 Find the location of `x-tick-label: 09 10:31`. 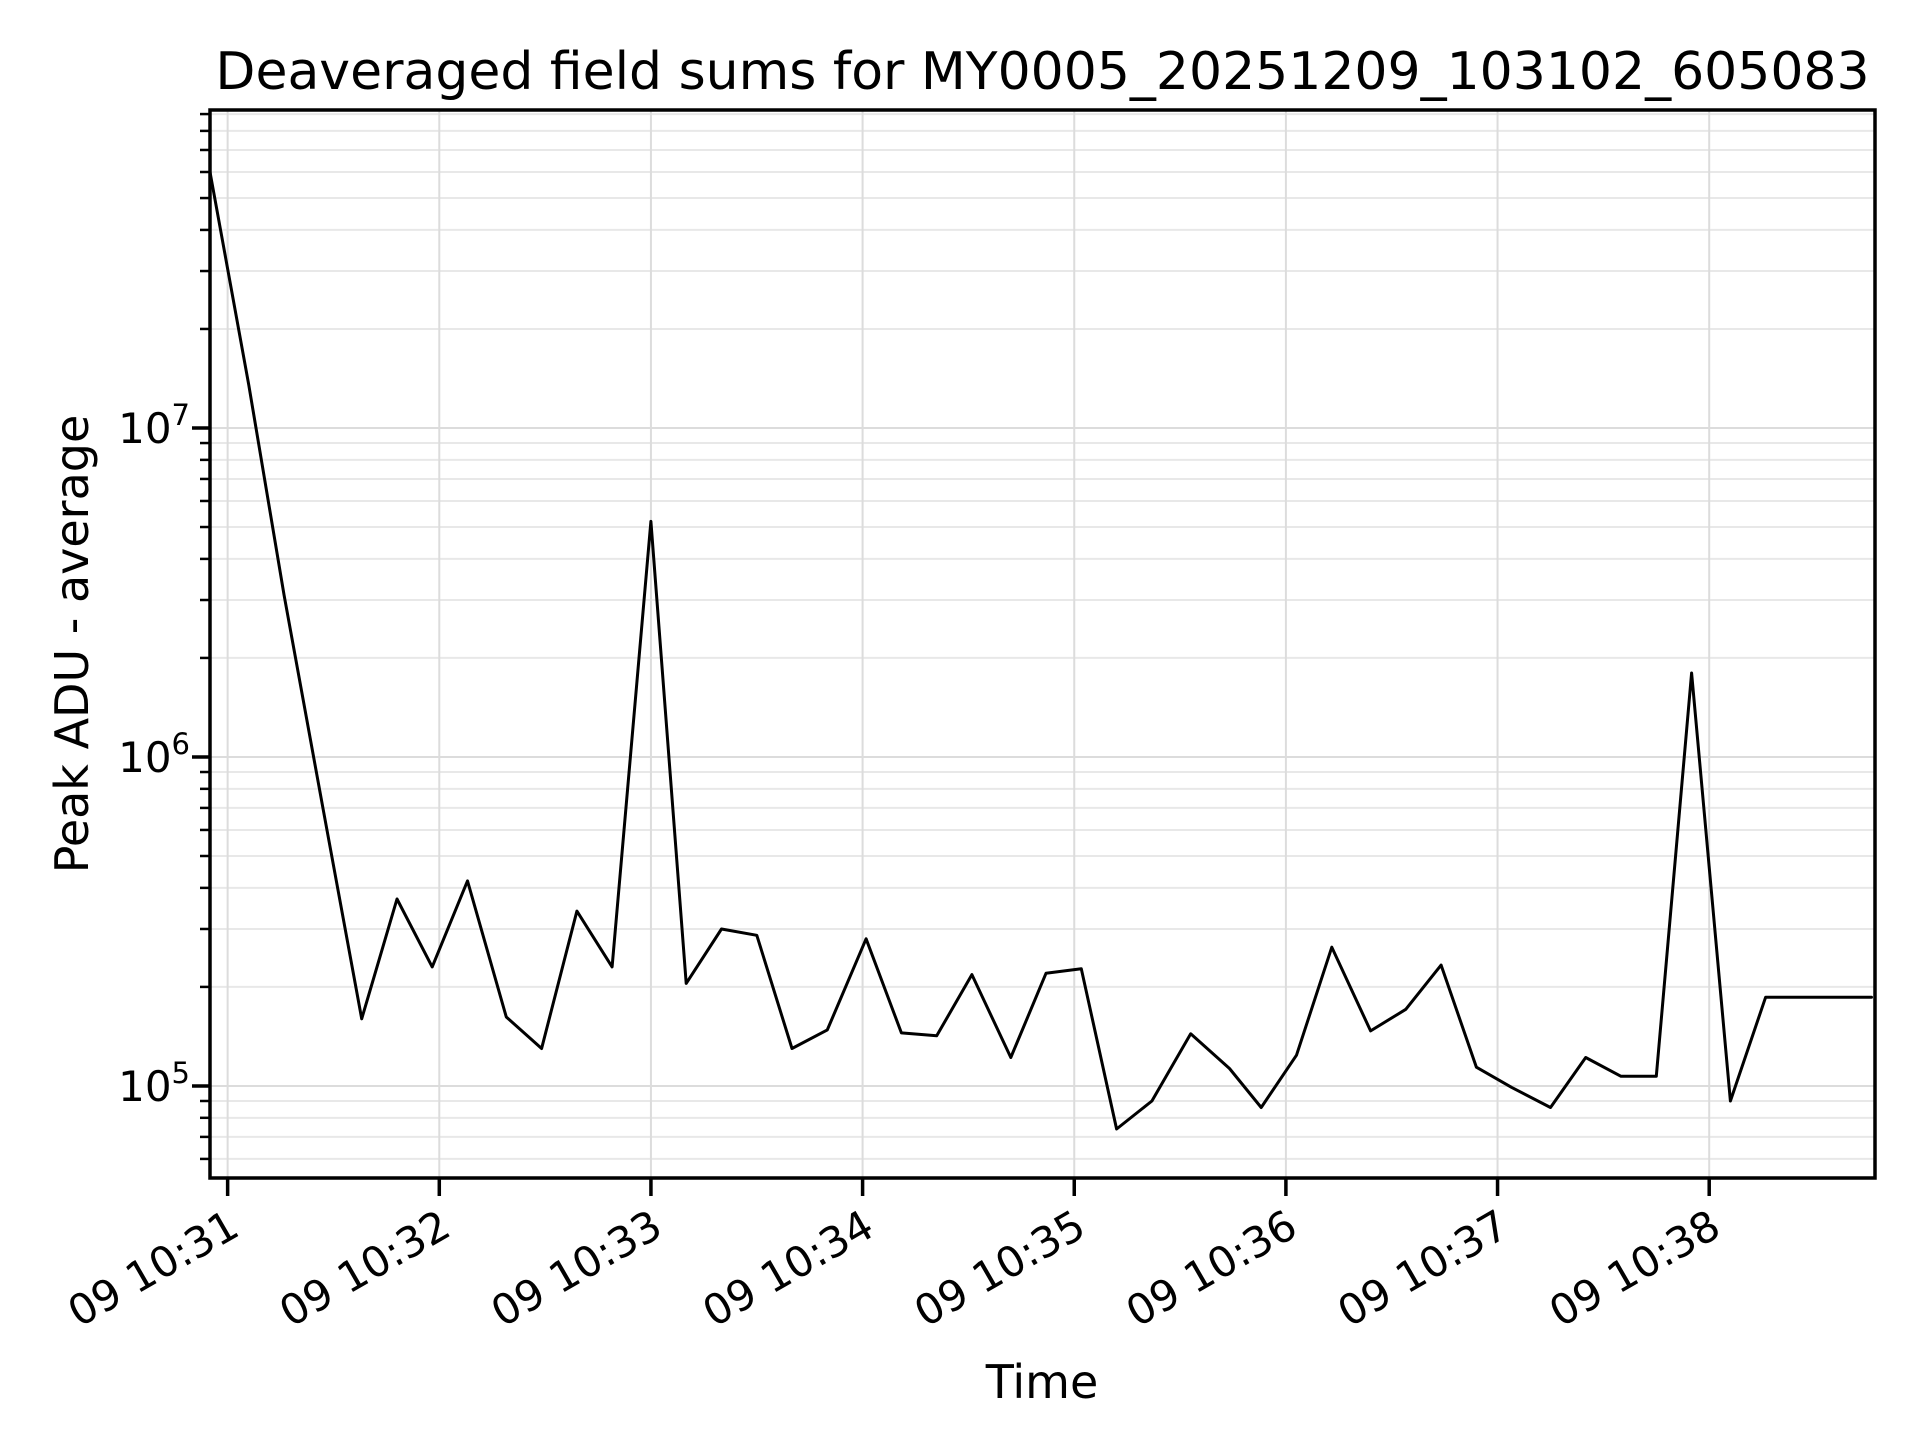

x-tick-label: 09 10:31 is located at coordinates (152, 1268).